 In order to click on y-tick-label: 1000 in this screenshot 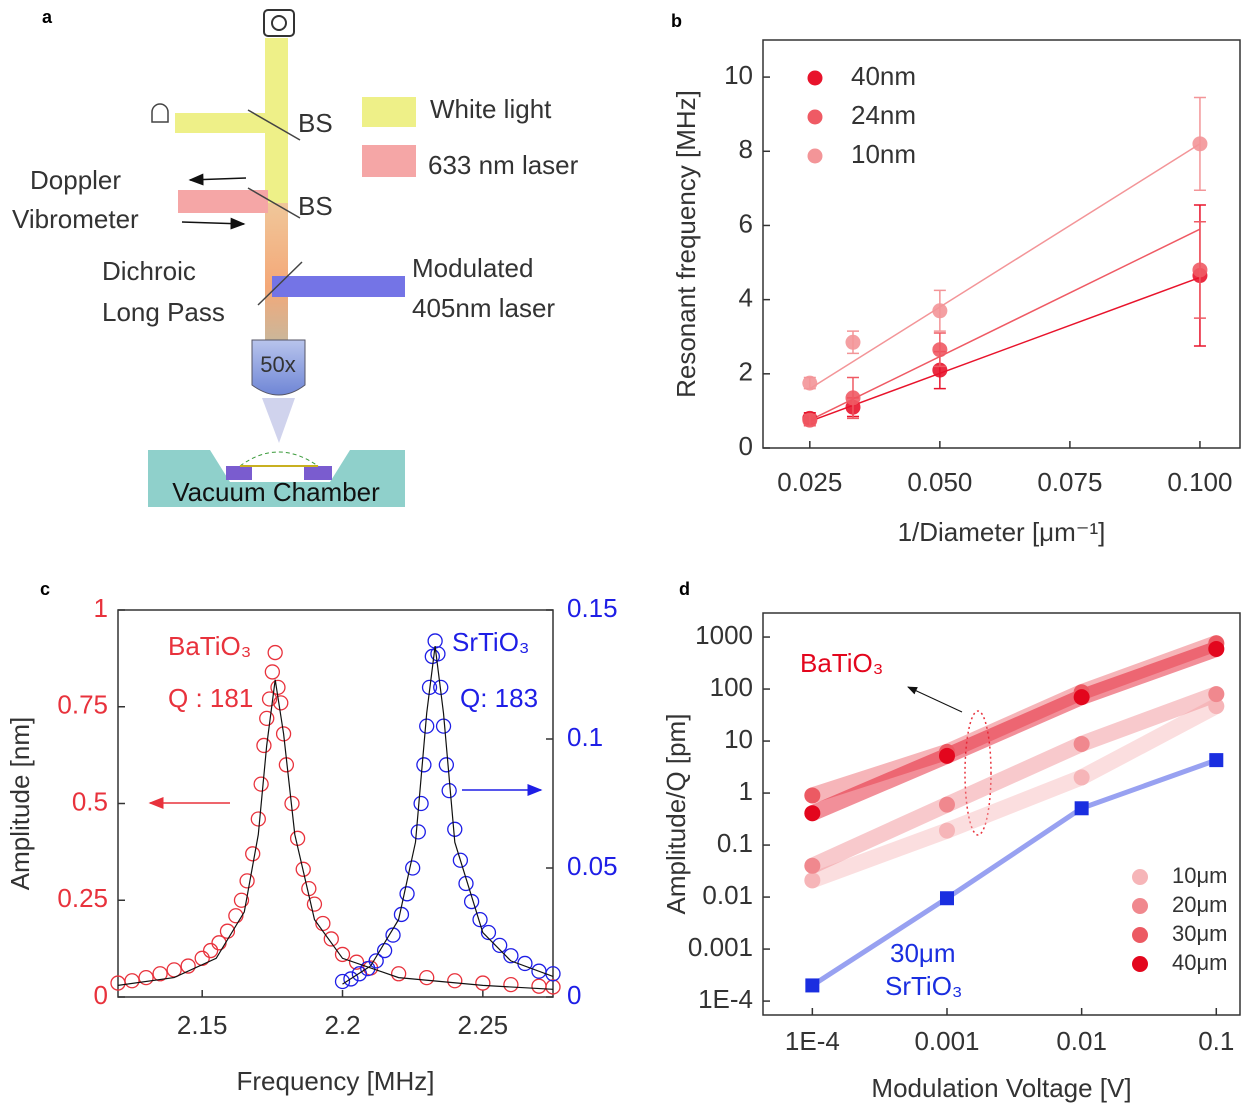, I will do `click(724, 635)`.